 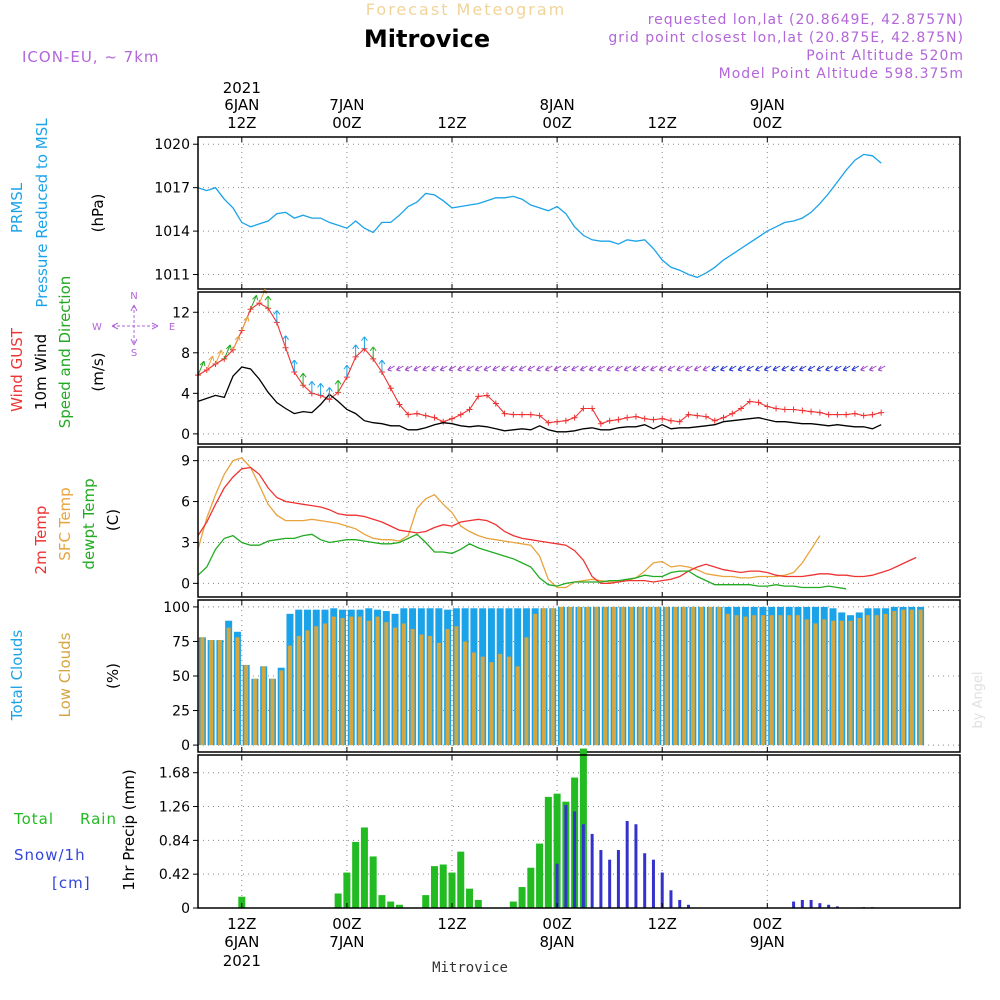 What do you see at coordinates (662, 924) in the screenshot?
I see `bottom-axis-label: 12Z` at bounding box center [662, 924].